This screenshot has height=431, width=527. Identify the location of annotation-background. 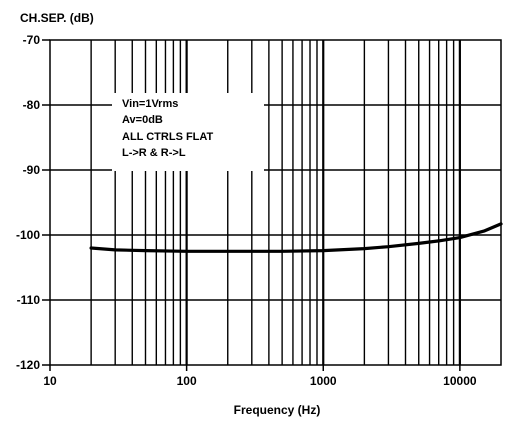
(188, 132).